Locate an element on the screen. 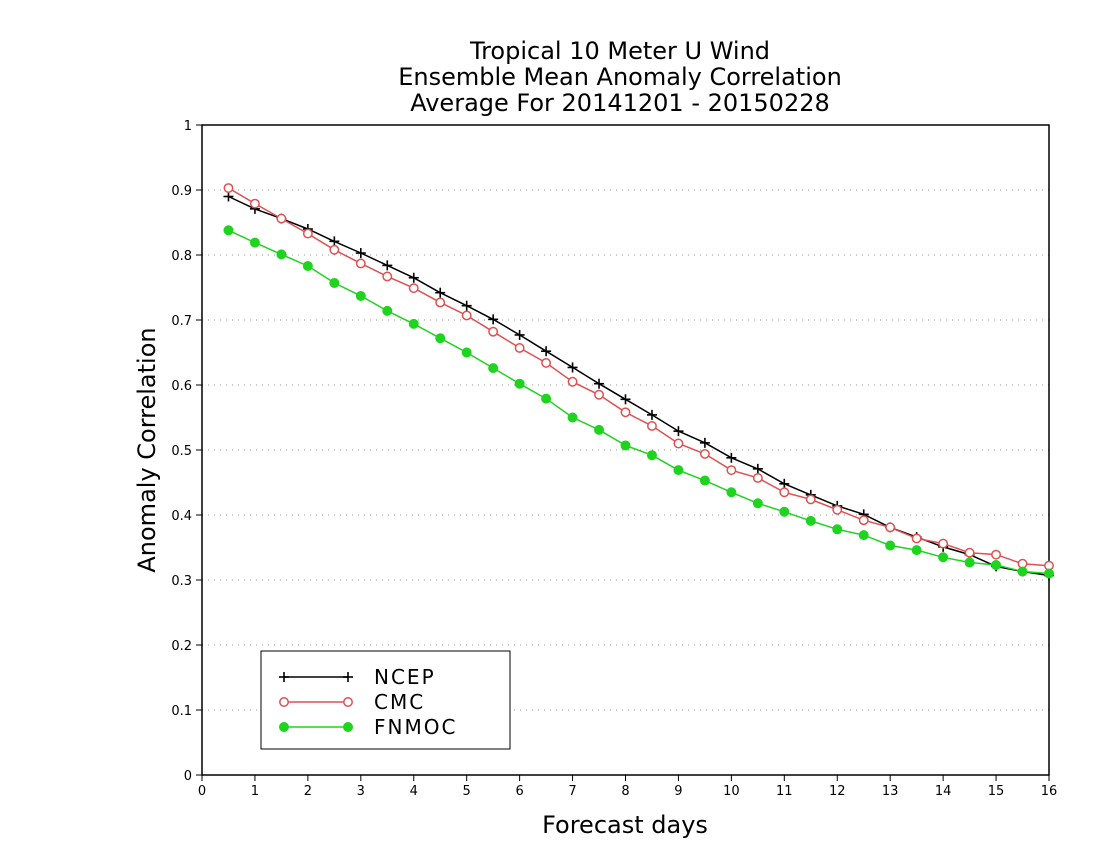  y-axis-label: Anomaly Correlation is located at coordinates (147, 449).